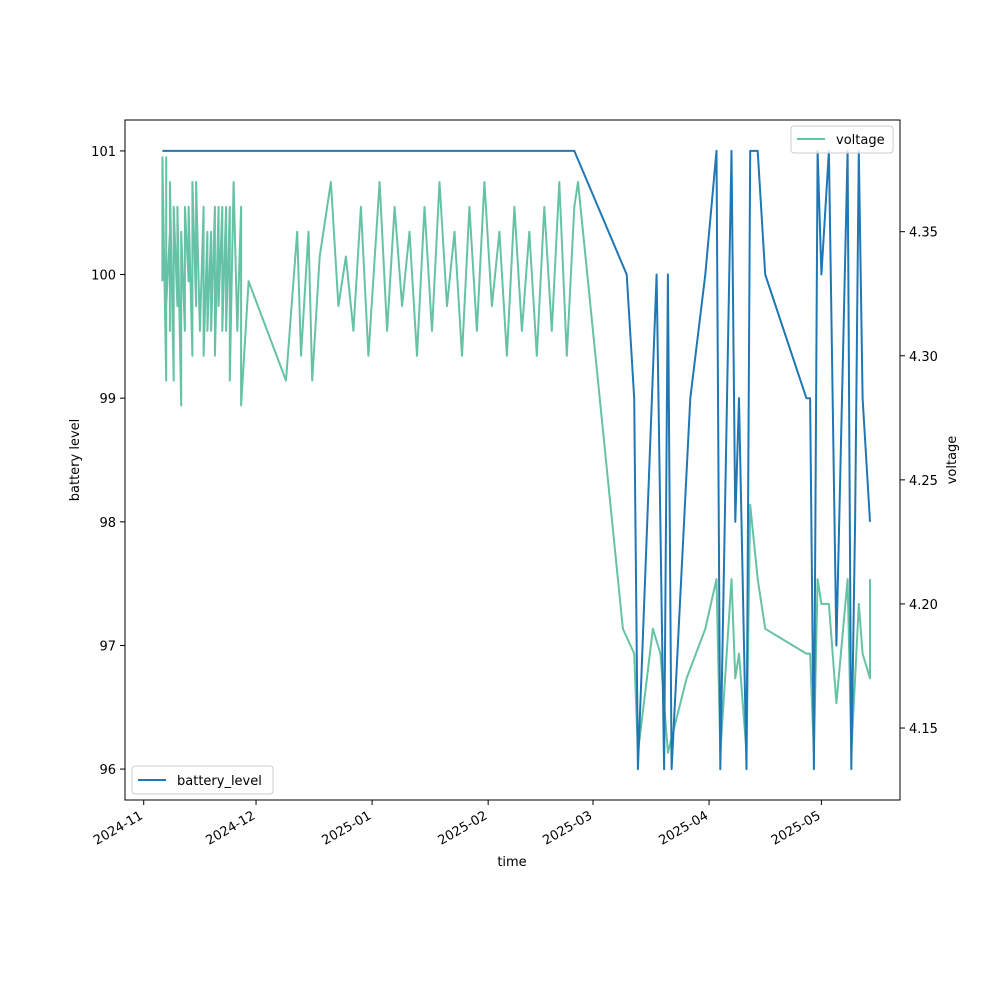 The image size is (1000, 1000). I want to click on y-left-tick-label: 101, so click(103, 152).